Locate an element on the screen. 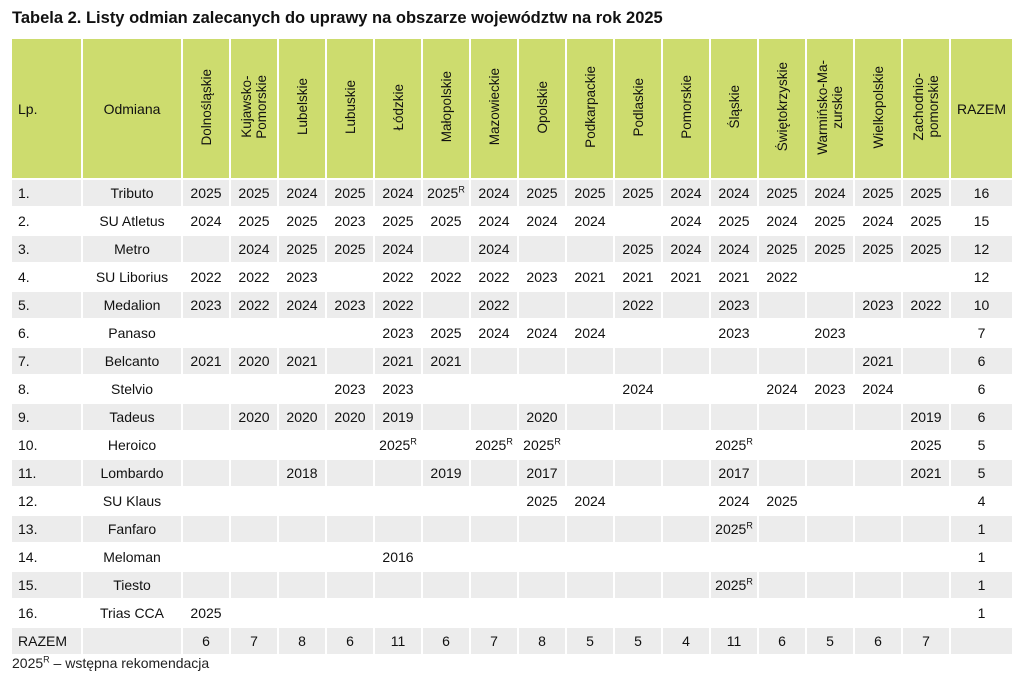 The height and width of the screenshot is (684, 1024). year-cell: 2021 is located at coordinates (301, 361).